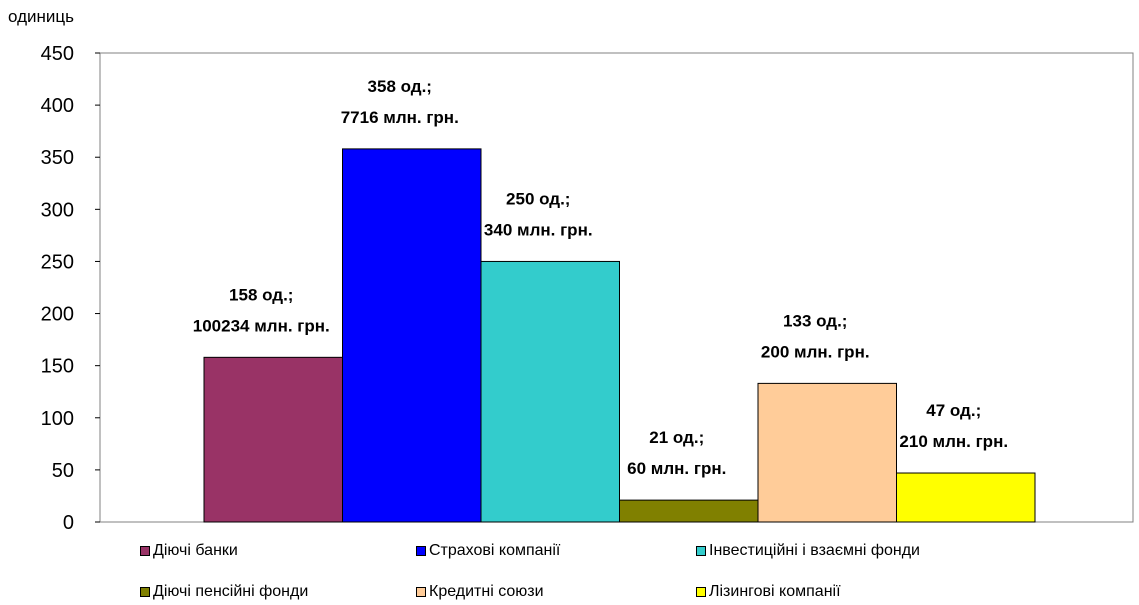 This screenshot has width=1139, height=605. What do you see at coordinates (953, 441) in the screenshot?
I see `data-label-amount: 210 млн. грн.` at bounding box center [953, 441].